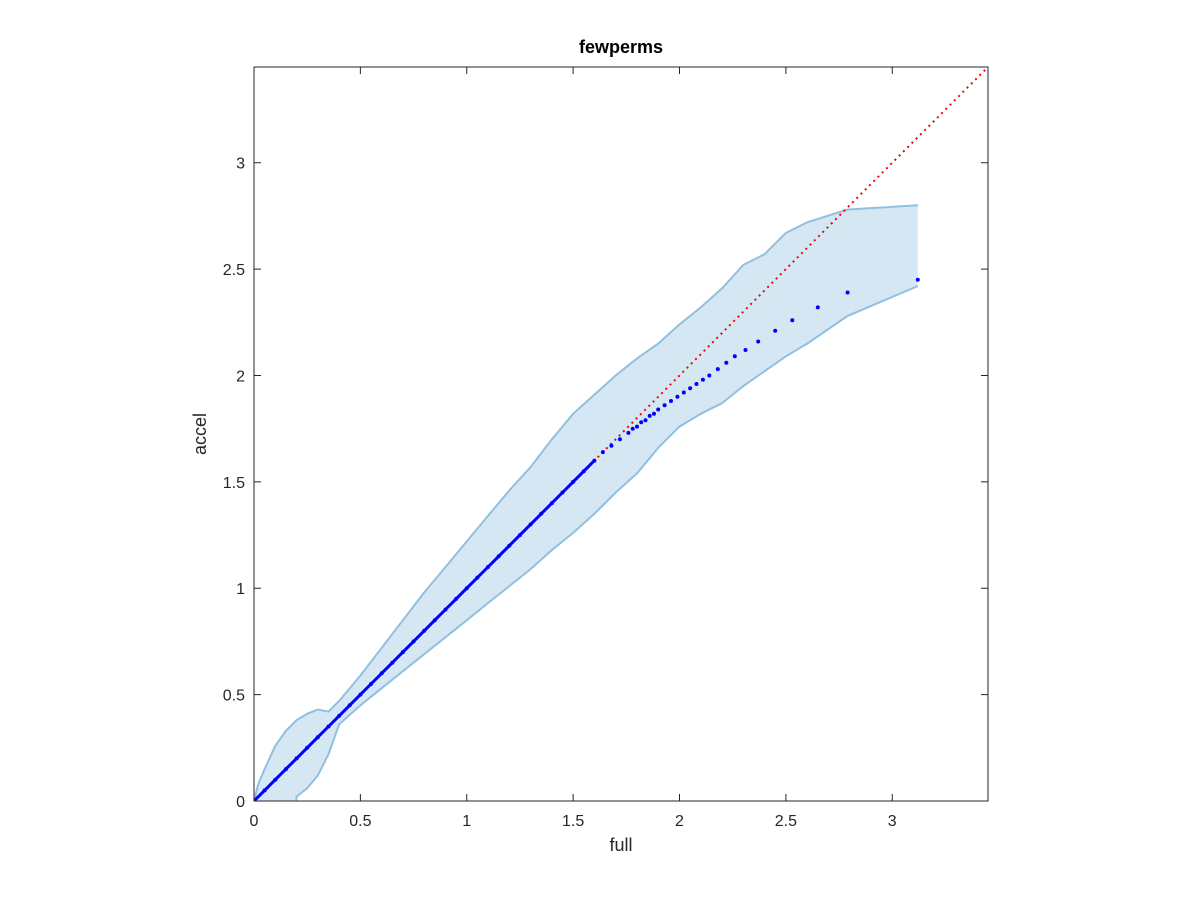 The image size is (1200, 900). What do you see at coordinates (200, 434) in the screenshot?
I see `y-axis-label: accel` at bounding box center [200, 434].